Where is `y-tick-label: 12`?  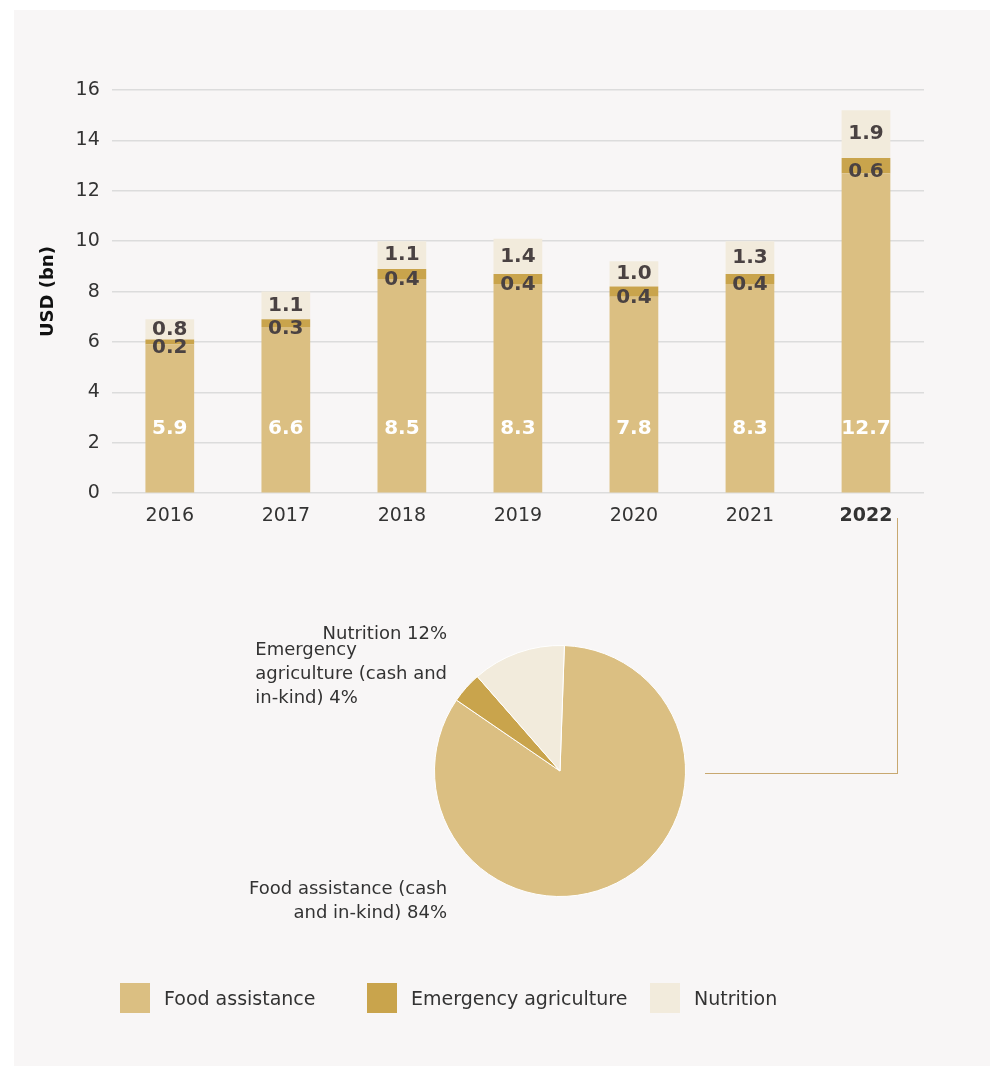
y-tick-label: 12 is located at coordinates (87, 188).